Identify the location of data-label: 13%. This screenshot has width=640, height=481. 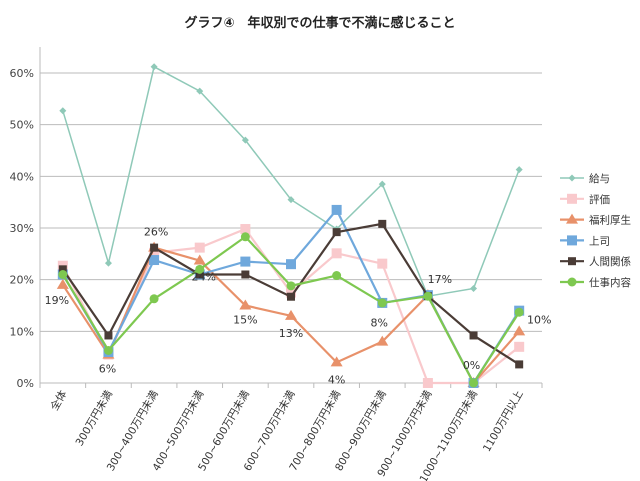
(291, 333).